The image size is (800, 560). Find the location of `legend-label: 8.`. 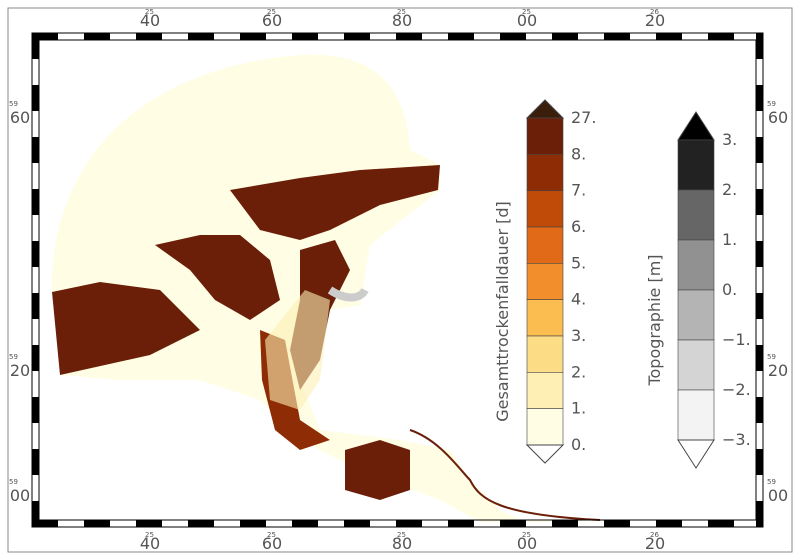

legend-label: 8. is located at coordinates (578, 153).